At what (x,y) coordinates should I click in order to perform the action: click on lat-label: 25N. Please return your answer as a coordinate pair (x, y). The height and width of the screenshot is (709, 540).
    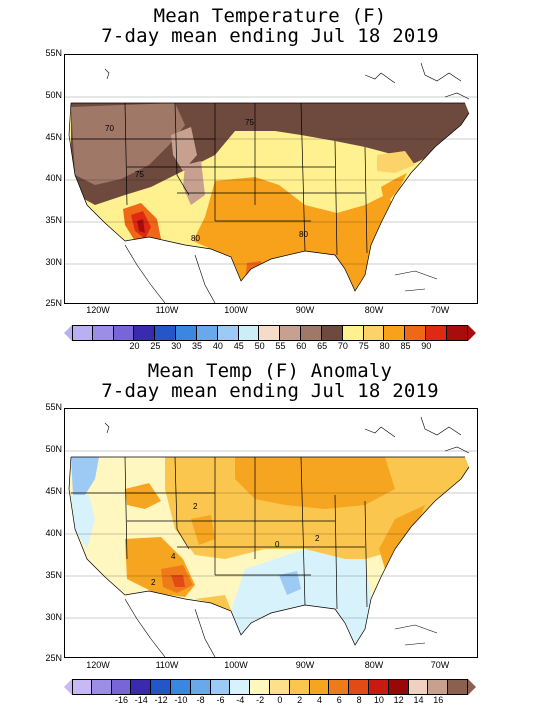
    Looking at the image, I should click on (53, 658).